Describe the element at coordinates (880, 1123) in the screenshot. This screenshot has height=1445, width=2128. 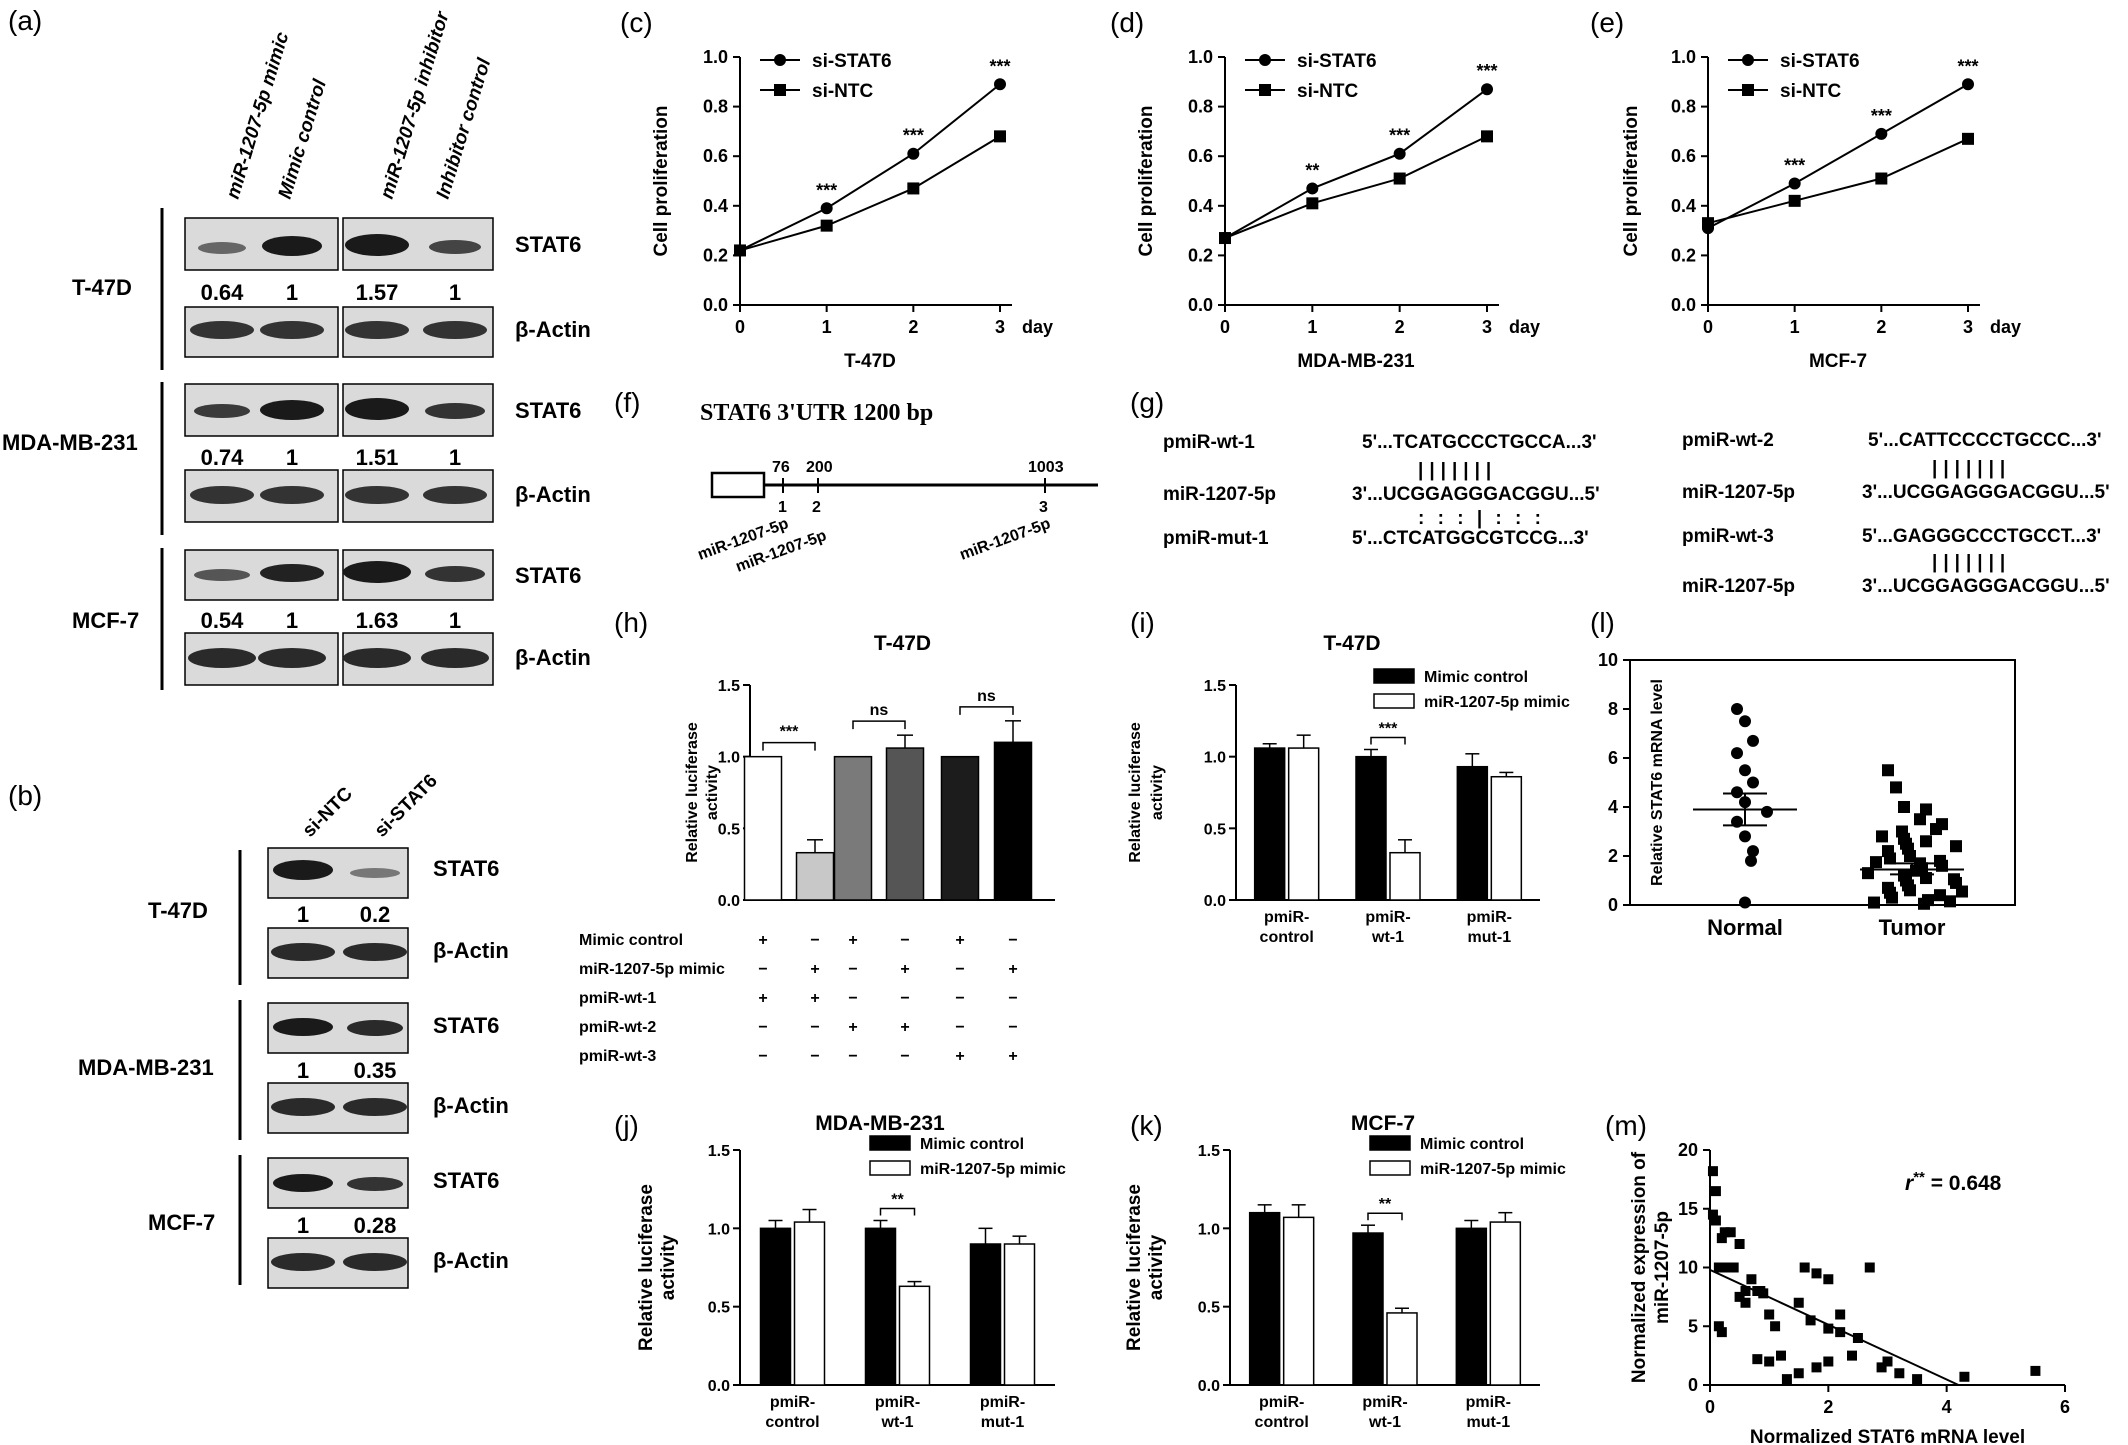
I see `chart-title: MDA-MB-231` at that location.